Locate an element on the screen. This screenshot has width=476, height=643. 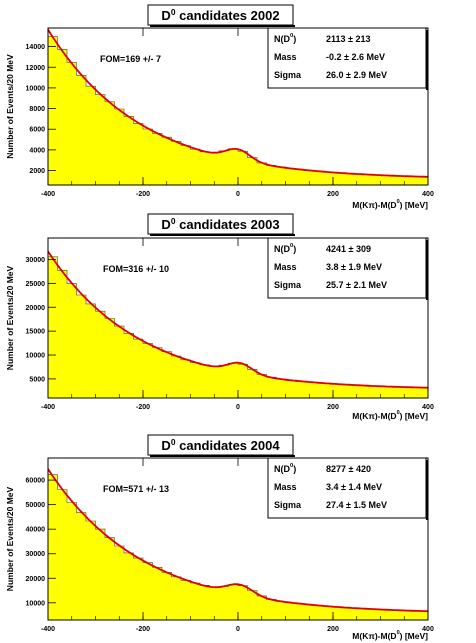
y-tick-label: 4000 is located at coordinates (37, 150).